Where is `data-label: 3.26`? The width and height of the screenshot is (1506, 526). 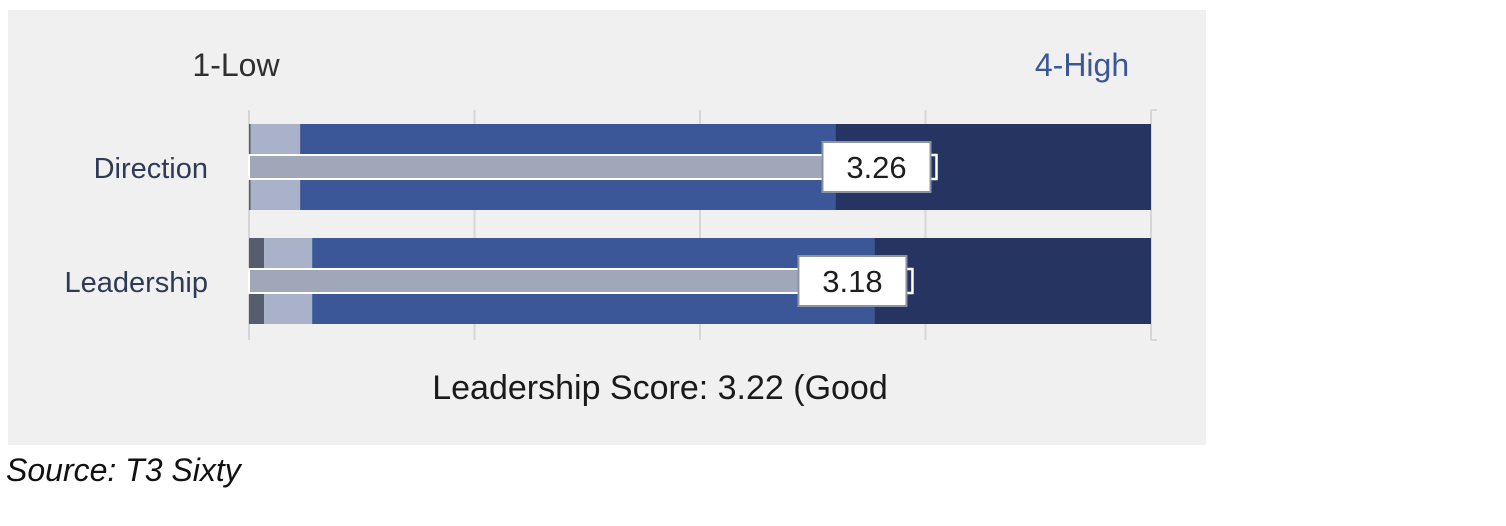 data-label: 3.26 is located at coordinates (876, 167).